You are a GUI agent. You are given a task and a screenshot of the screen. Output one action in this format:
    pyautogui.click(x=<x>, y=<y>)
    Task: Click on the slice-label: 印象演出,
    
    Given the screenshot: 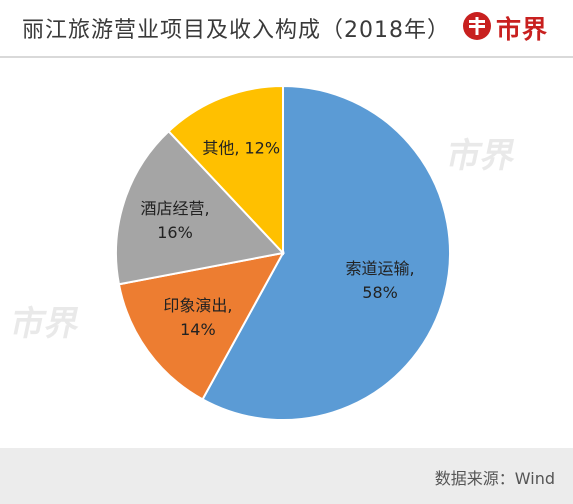 What is the action you would take?
    pyautogui.click(x=197, y=305)
    